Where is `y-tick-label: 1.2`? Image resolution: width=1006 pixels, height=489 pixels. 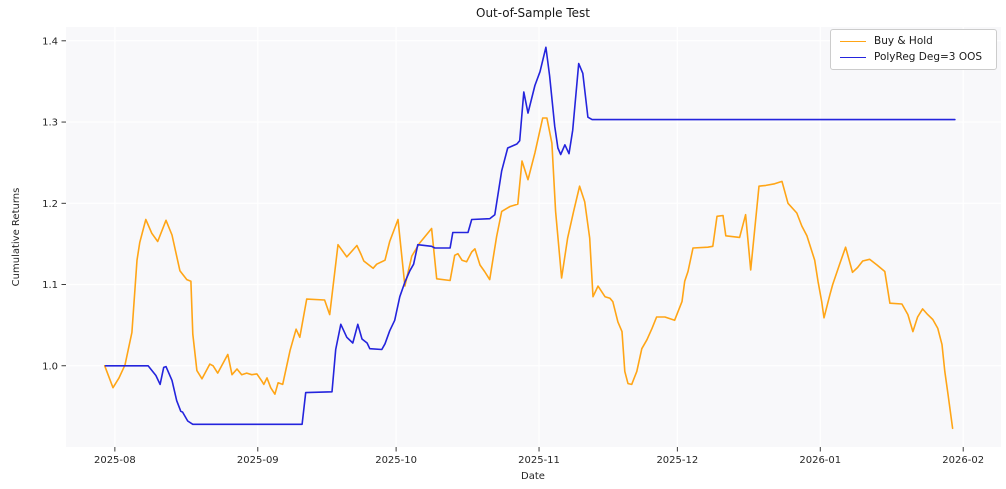
y-tick-label: 1.2 is located at coordinates (50, 204).